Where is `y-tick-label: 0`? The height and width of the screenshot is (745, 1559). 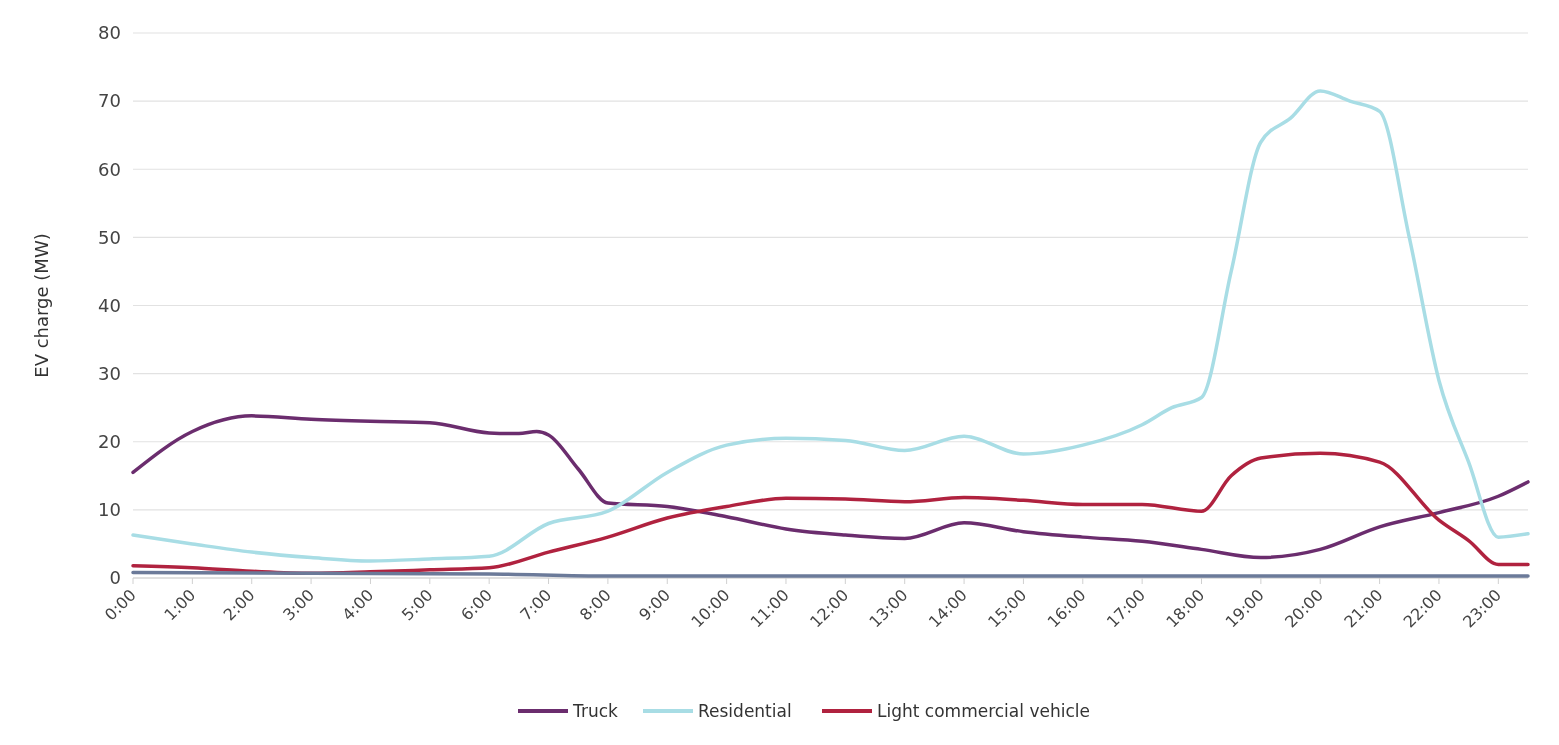 y-tick-label: 0 is located at coordinates (115, 578).